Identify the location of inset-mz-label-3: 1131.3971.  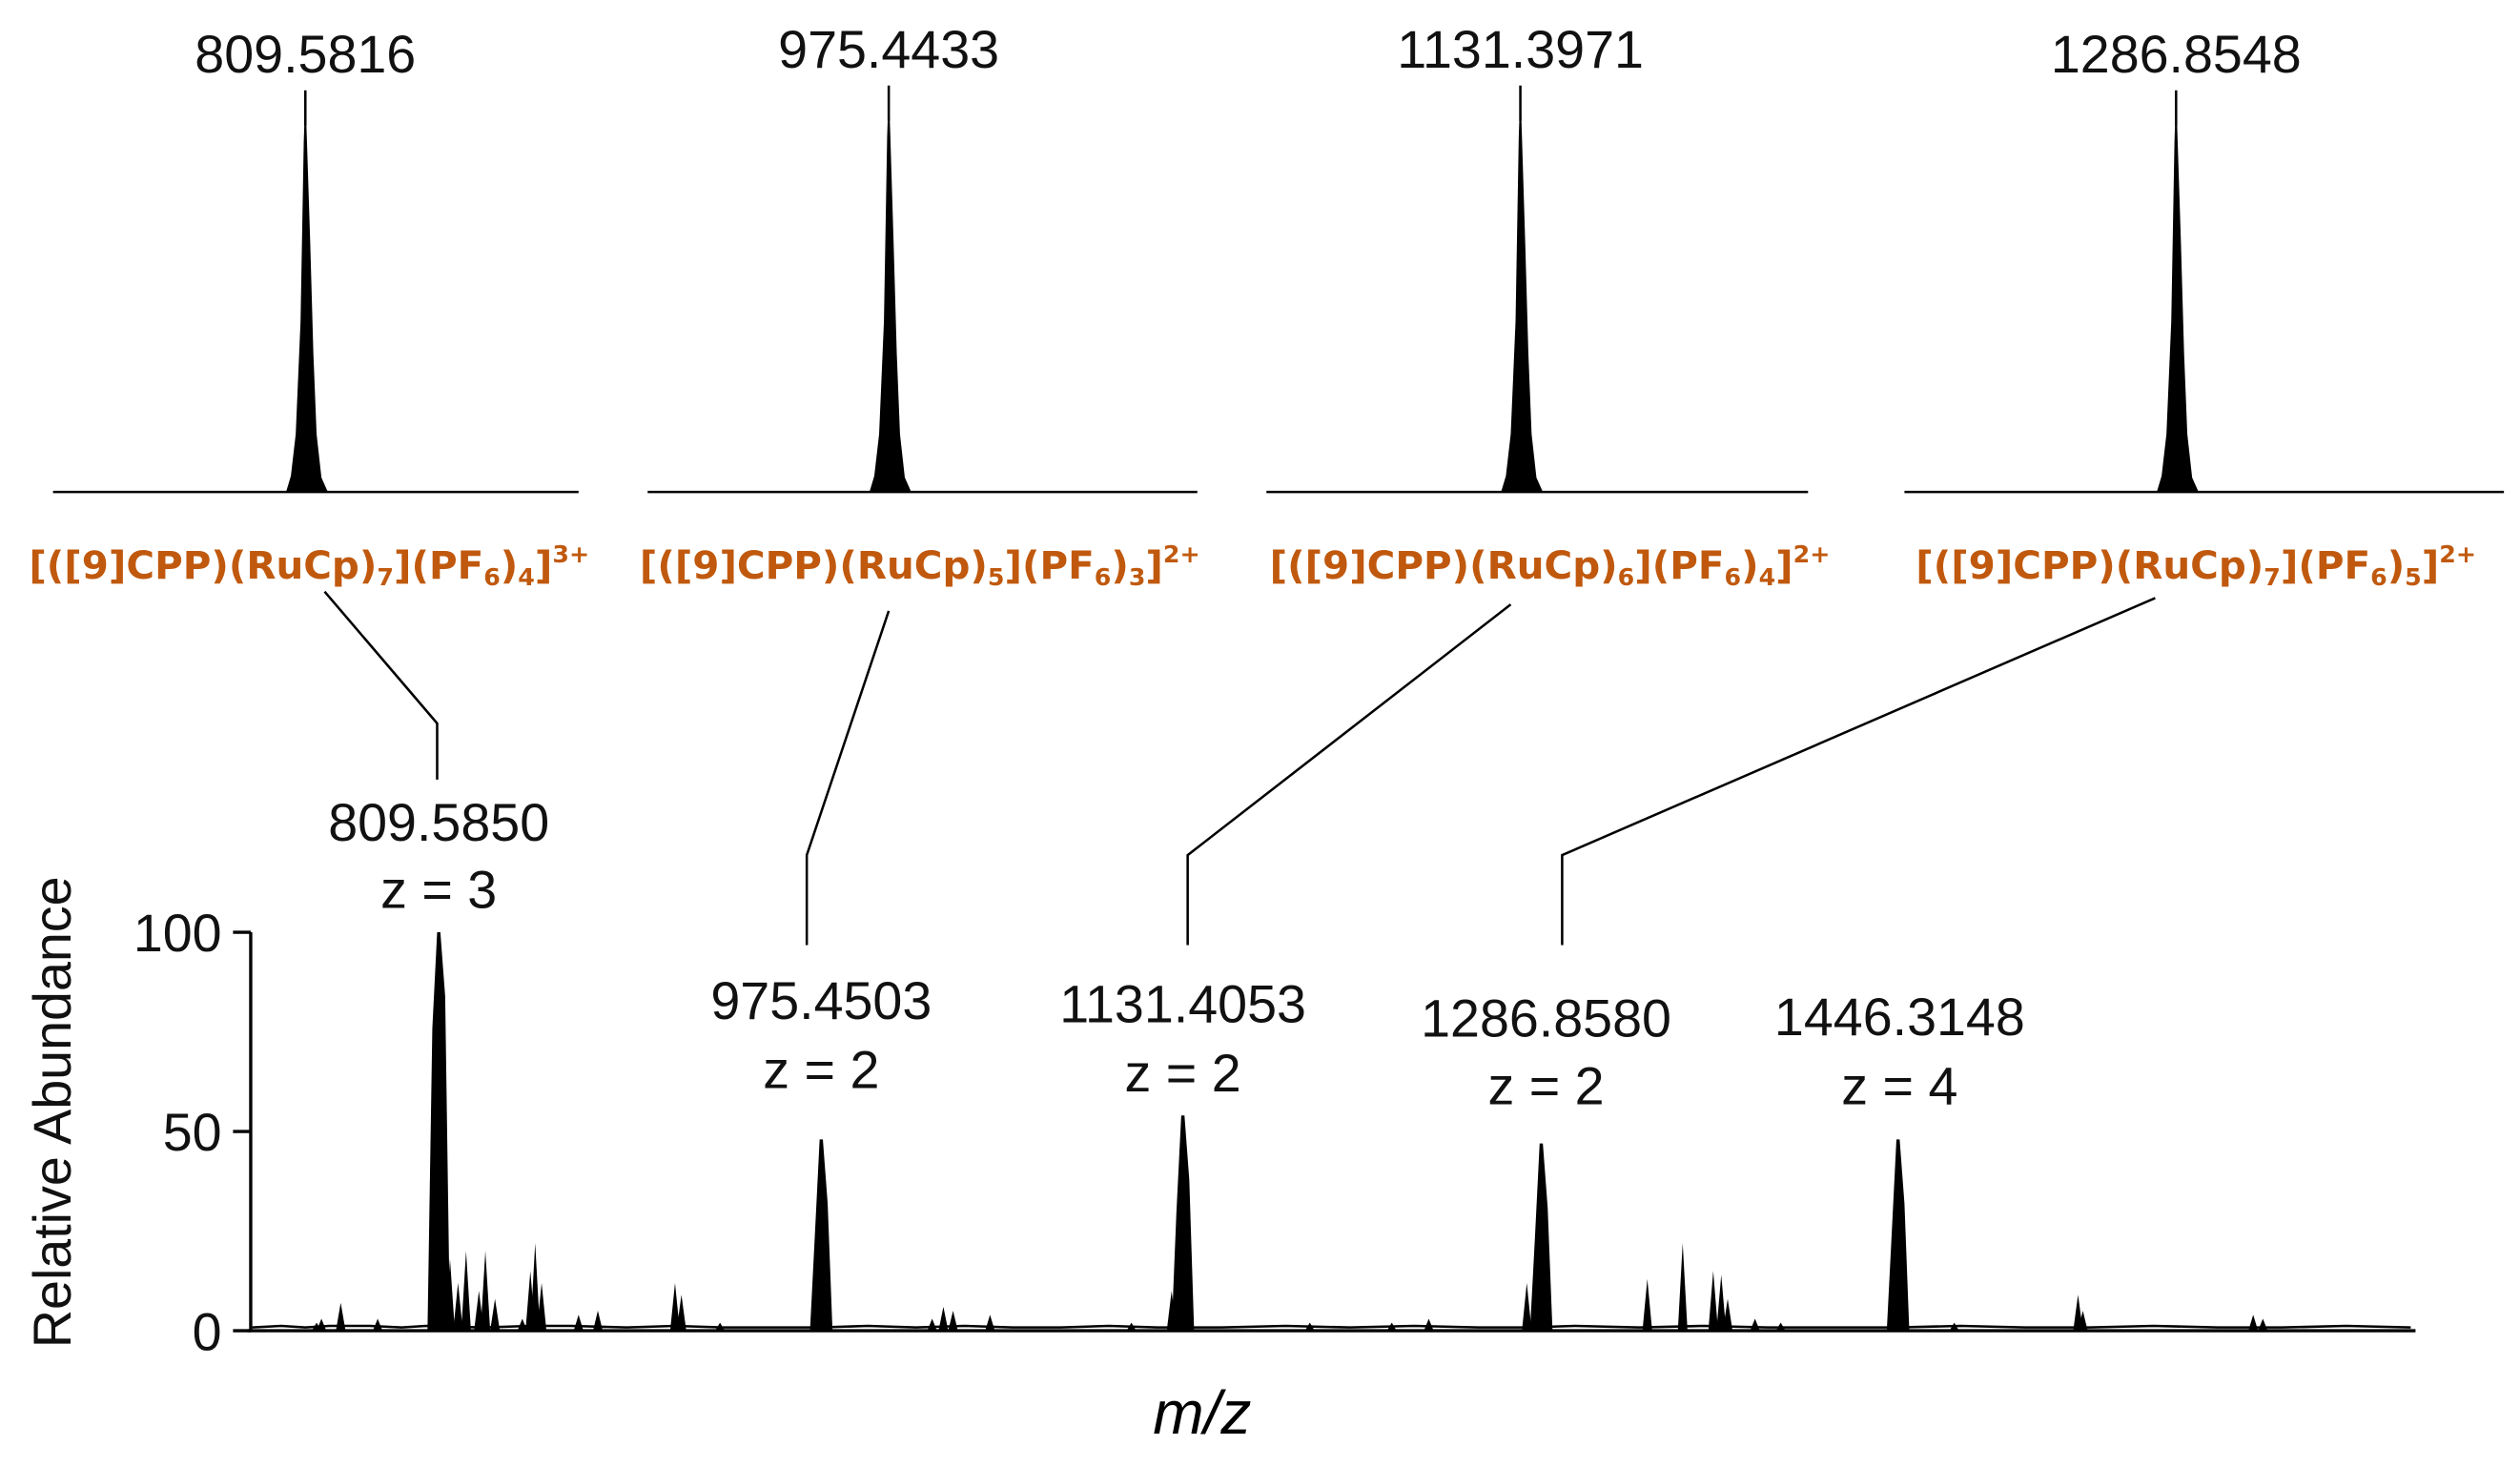
(1520, 49).